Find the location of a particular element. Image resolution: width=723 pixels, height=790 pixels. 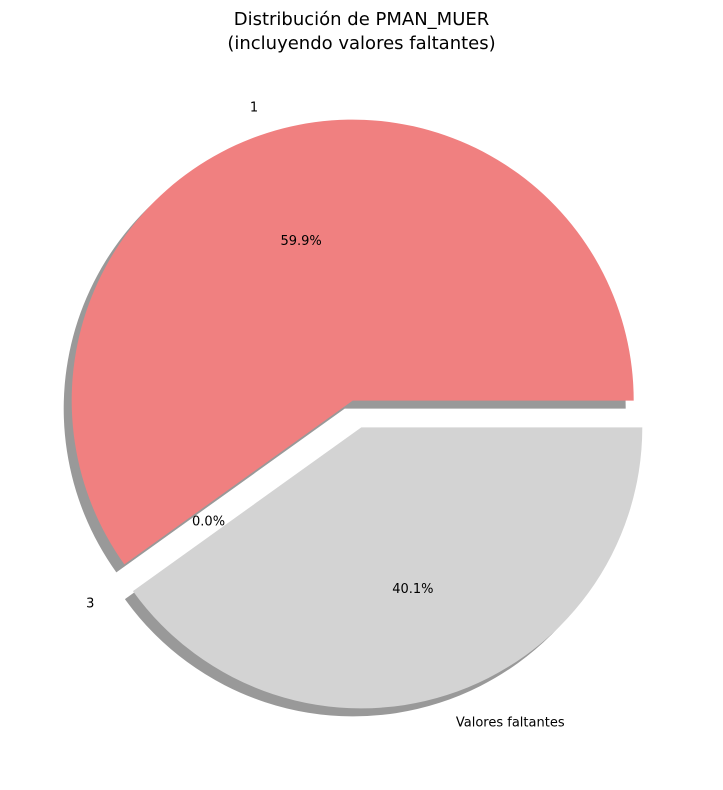

percent-label-1: 59.9% is located at coordinates (300, 241).